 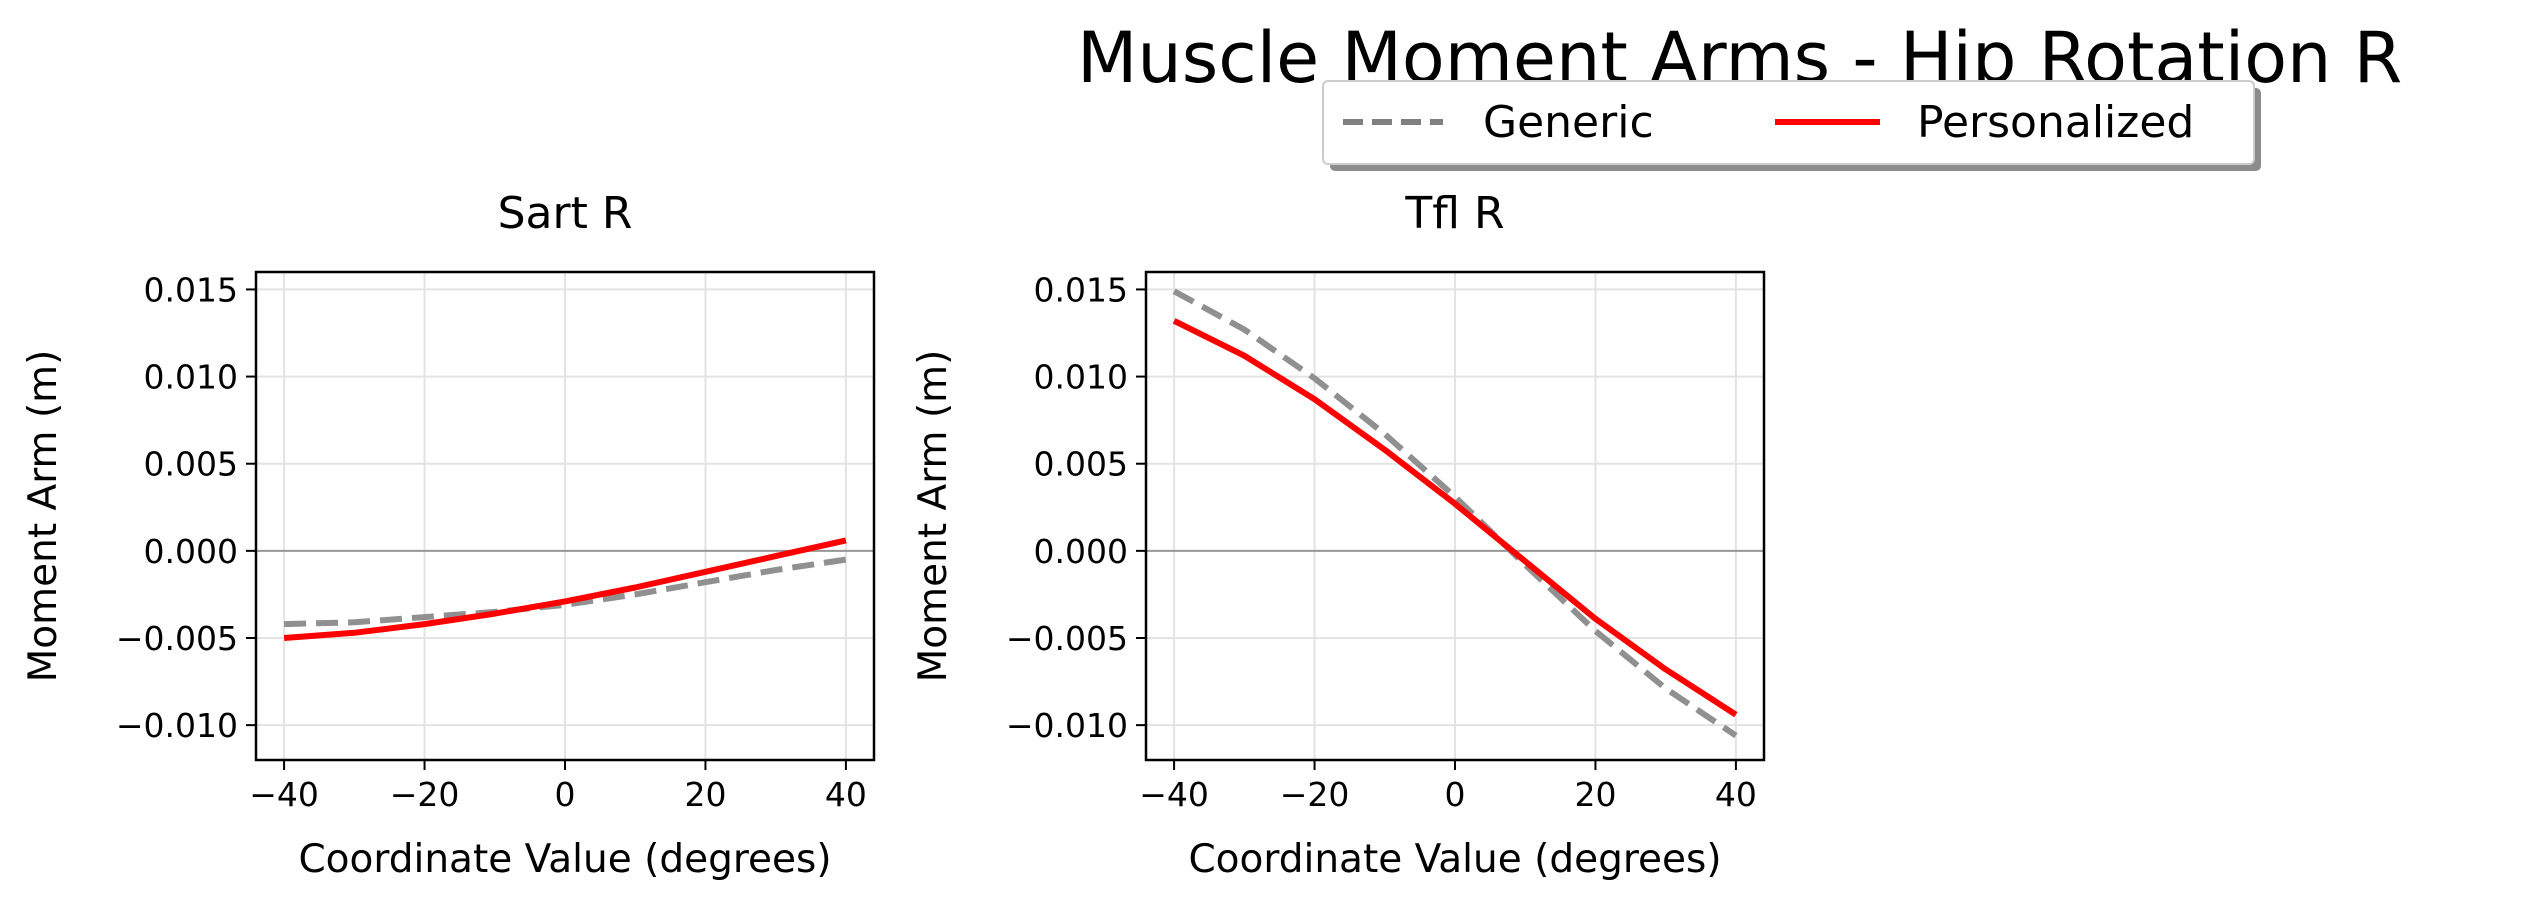 I want to click on legend-personalized-label: Personalized, so click(x=2055, y=122).